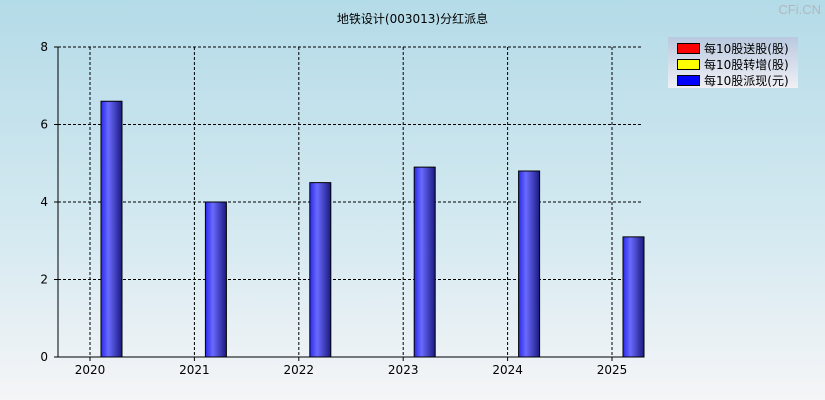  I want to click on legend-item-bonus-shares: 每10股送股(股), so click(737, 48).